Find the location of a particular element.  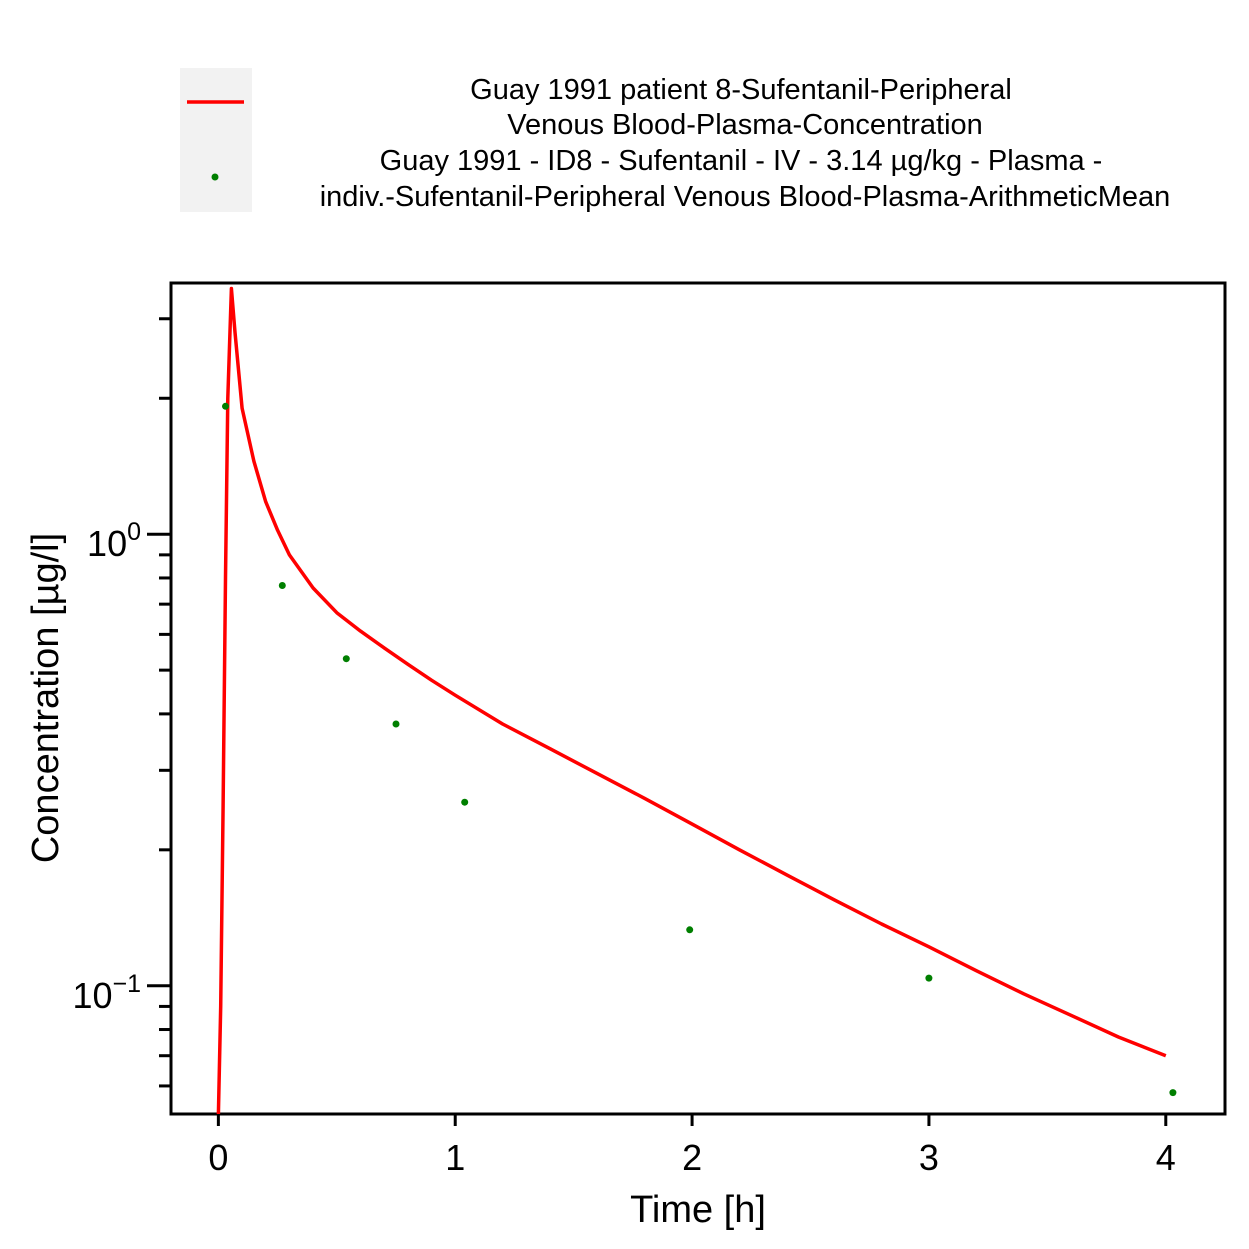

y-tick-label: 10⁻¹ is located at coordinates (106, 993).